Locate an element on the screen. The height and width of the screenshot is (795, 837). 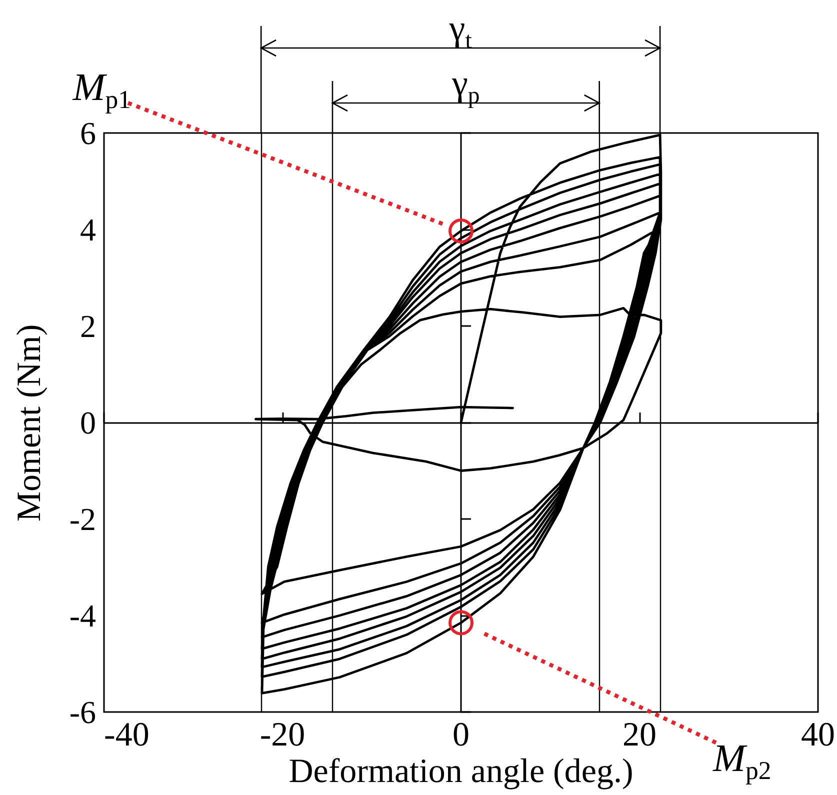
x-tick-label: -20 is located at coordinates (283, 735).